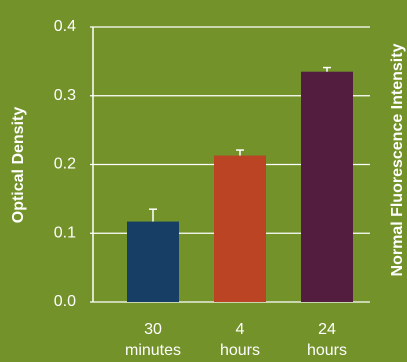  Describe the element at coordinates (65, 26) in the screenshot. I see `y-tick-label: 0.4` at that location.